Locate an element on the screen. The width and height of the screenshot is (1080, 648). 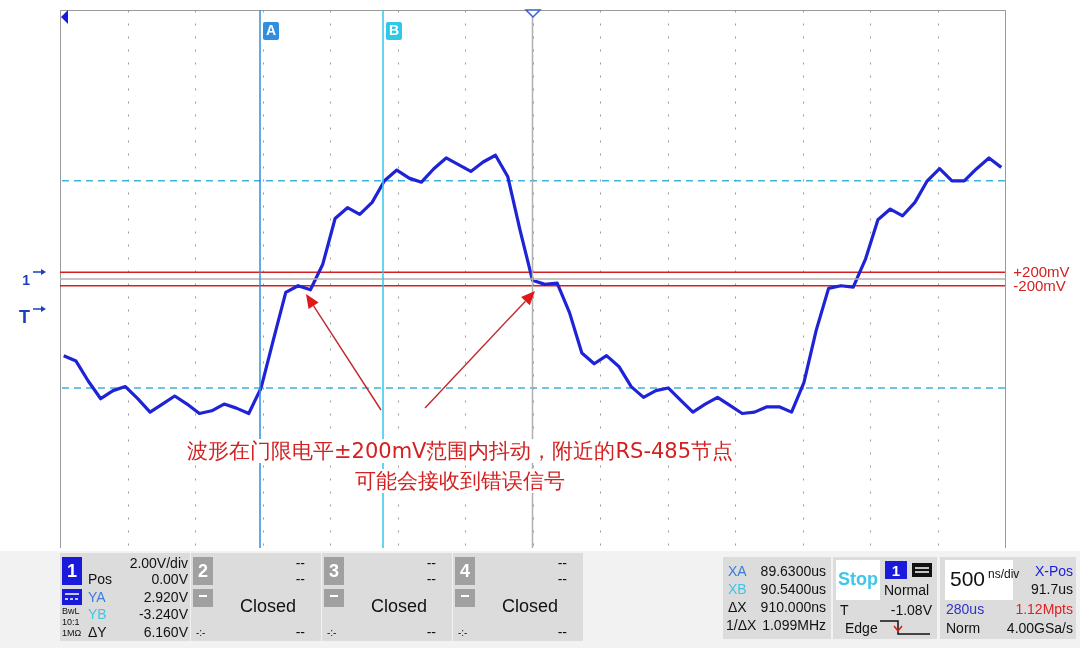
text: Norm is located at coordinates (963, 628).